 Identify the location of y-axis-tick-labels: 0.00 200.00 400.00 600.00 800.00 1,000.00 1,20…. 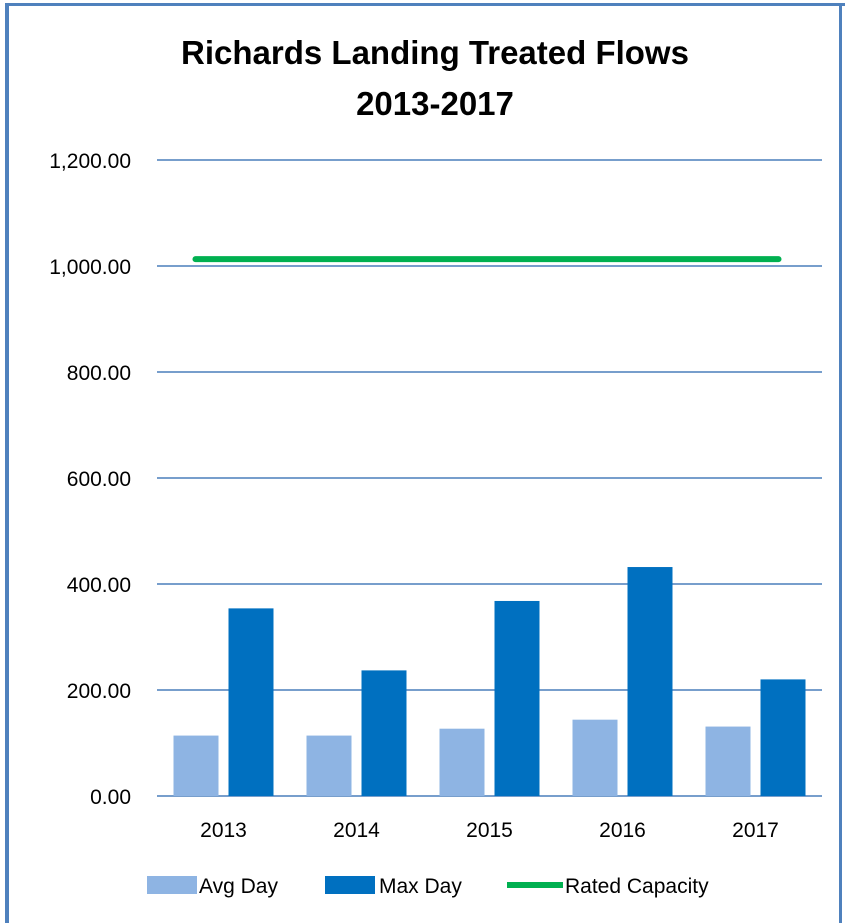
(90, 479).